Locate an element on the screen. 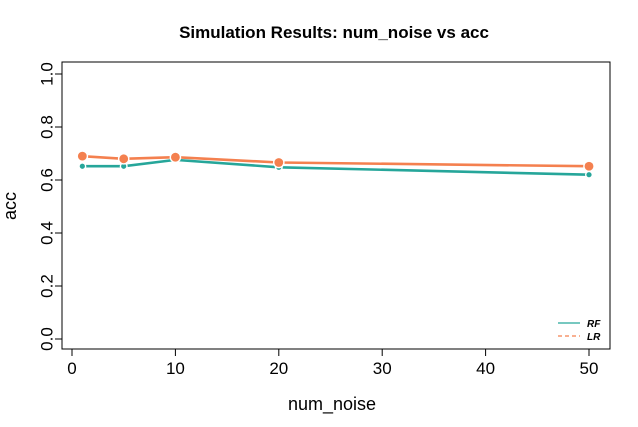 The width and height of the screenshot is (638, 427). y-tick-label: 0.4 is located at coordinates (46, 233).